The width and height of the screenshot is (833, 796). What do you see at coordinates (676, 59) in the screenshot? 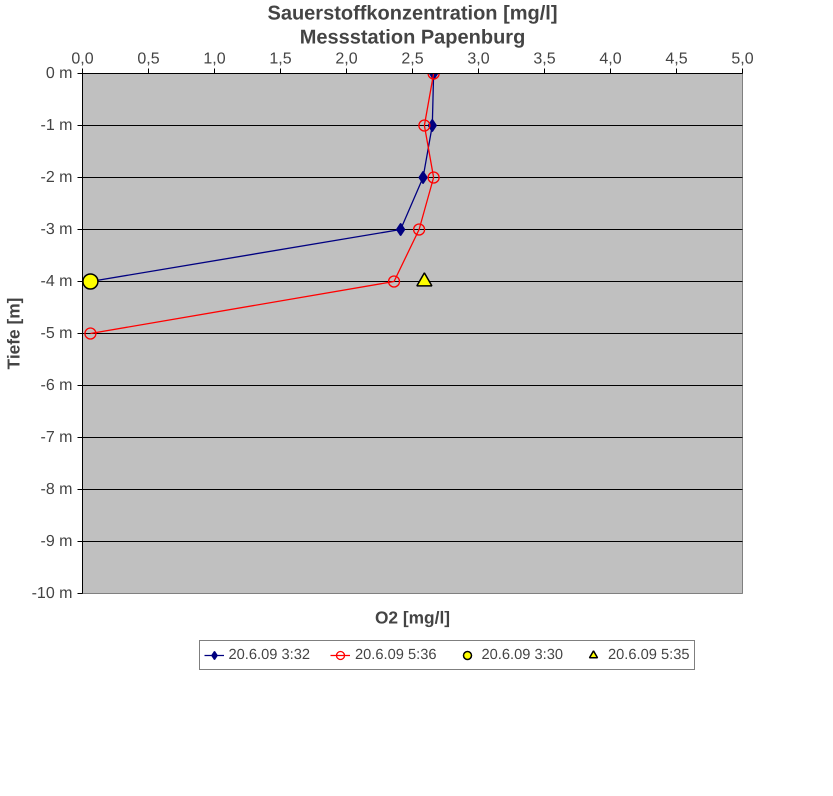
I see `x-tick-label: 4,5` at bounding box center [676, 59].